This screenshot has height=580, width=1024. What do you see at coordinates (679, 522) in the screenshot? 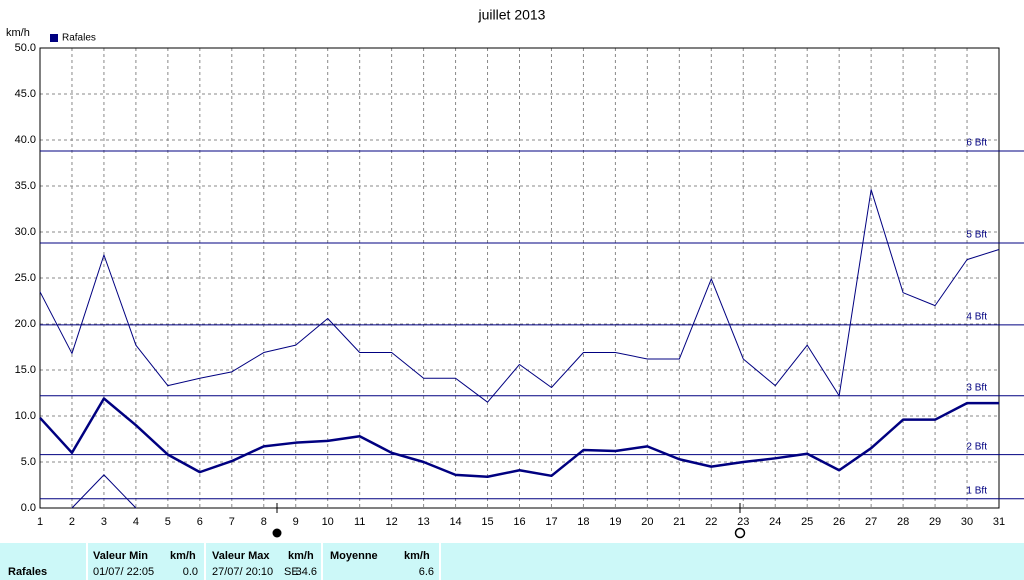
I see `x-tick-label: 21` at bounding box center [679, 522].